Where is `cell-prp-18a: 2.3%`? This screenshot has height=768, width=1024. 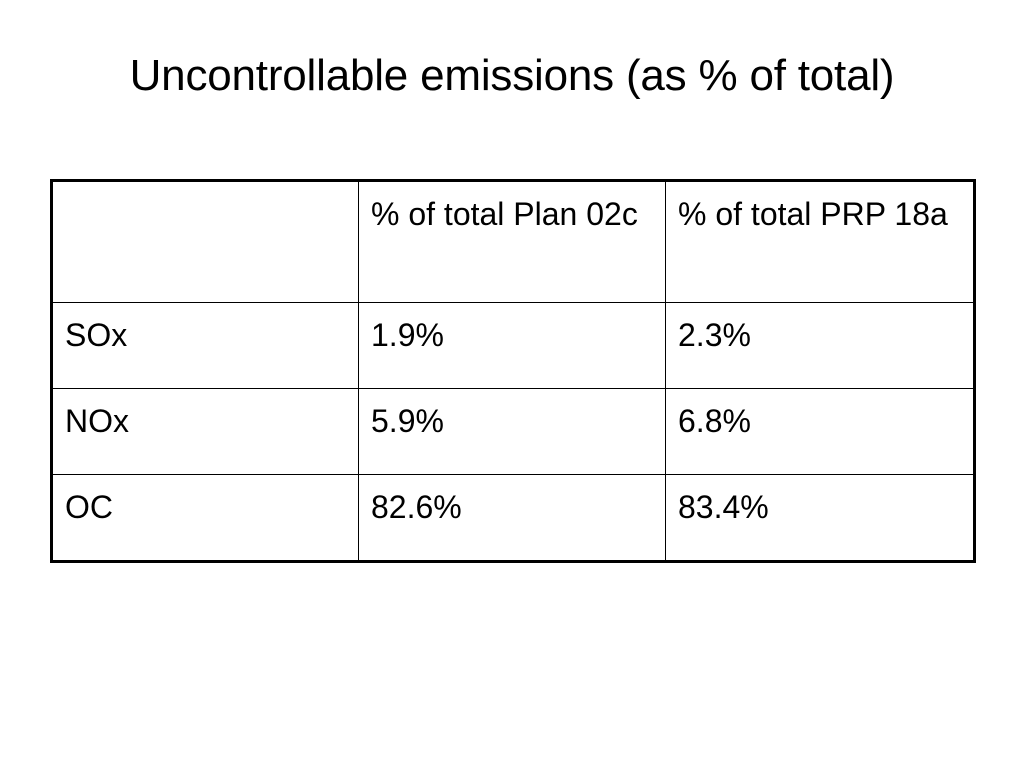 cell-prp-18a: 2.3% is located at coordinates (820, 345).